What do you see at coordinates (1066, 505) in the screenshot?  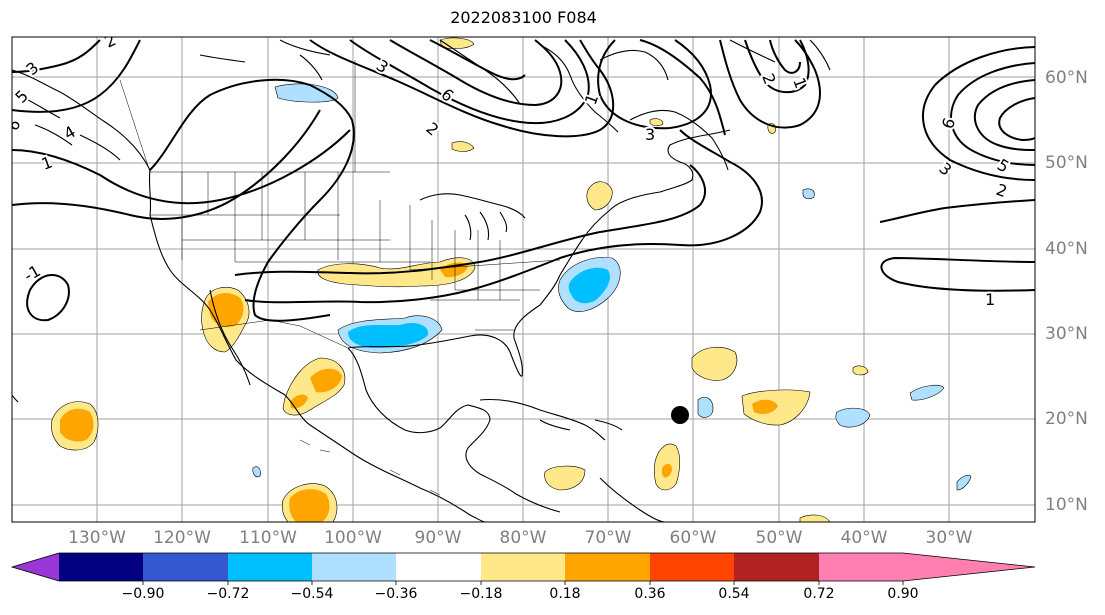 I see `latitude-label: 10°N` at bounding box center [1066, 505].